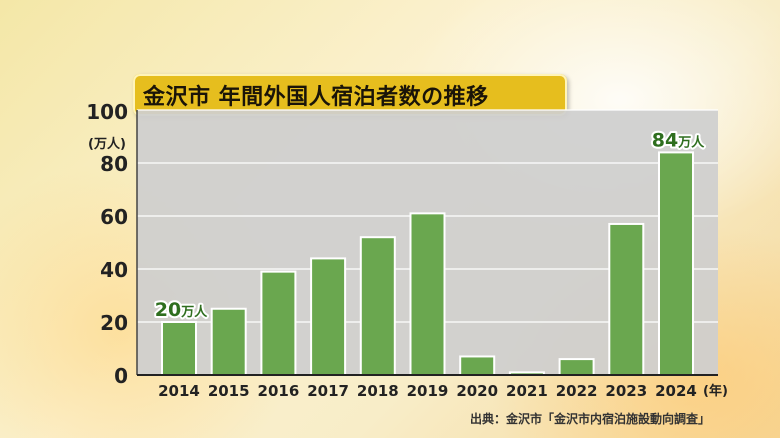 Image resolution: width=780 pixels, height=438 pixels. I want to click on bar-2016, so click(278, 323).